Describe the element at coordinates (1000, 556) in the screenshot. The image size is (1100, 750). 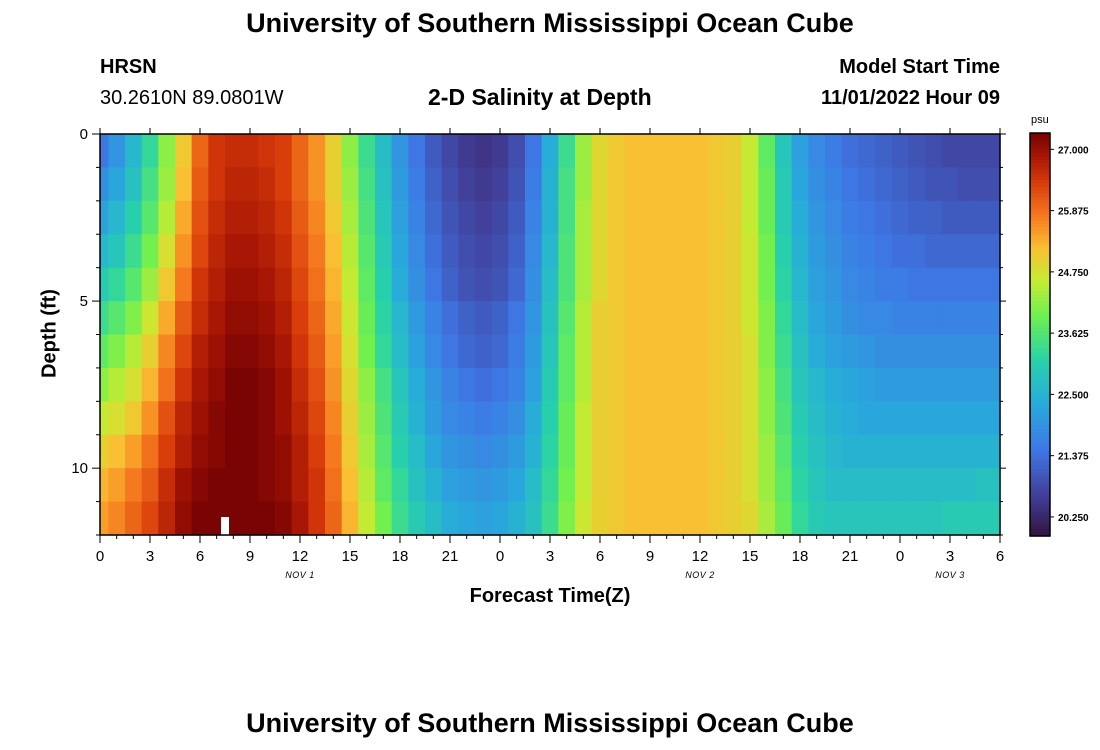
I see `x-tick-label: 6` at that location.